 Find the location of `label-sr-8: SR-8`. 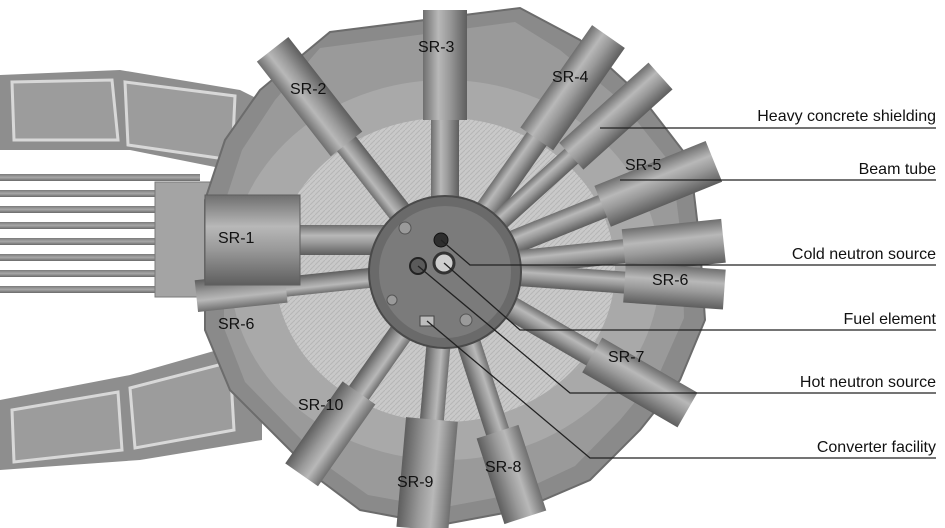

label-sr-8: SR-8 is located at coordinates (503, 467).